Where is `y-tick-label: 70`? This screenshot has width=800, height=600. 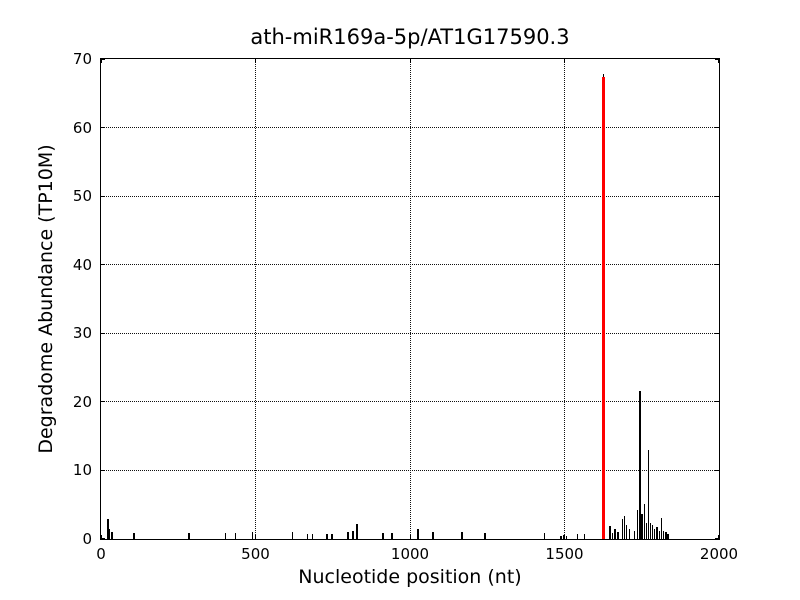 y-tick-label: 70 is located at coordinates (82, 59).